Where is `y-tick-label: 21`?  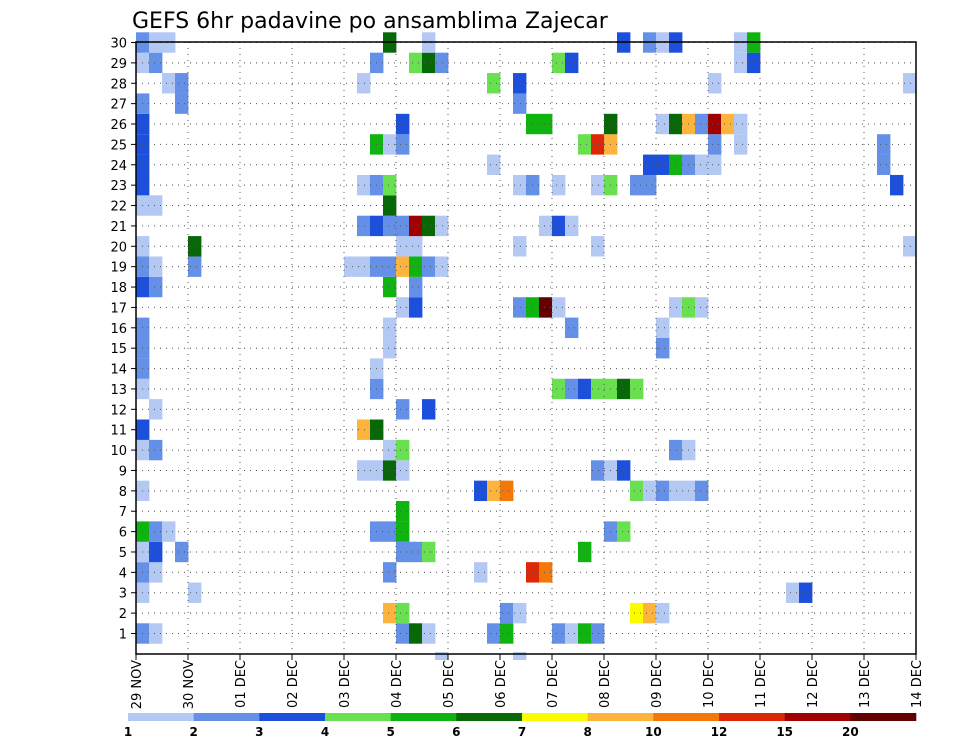
y-tick-label: 21 is located at coordinates (118, 227).